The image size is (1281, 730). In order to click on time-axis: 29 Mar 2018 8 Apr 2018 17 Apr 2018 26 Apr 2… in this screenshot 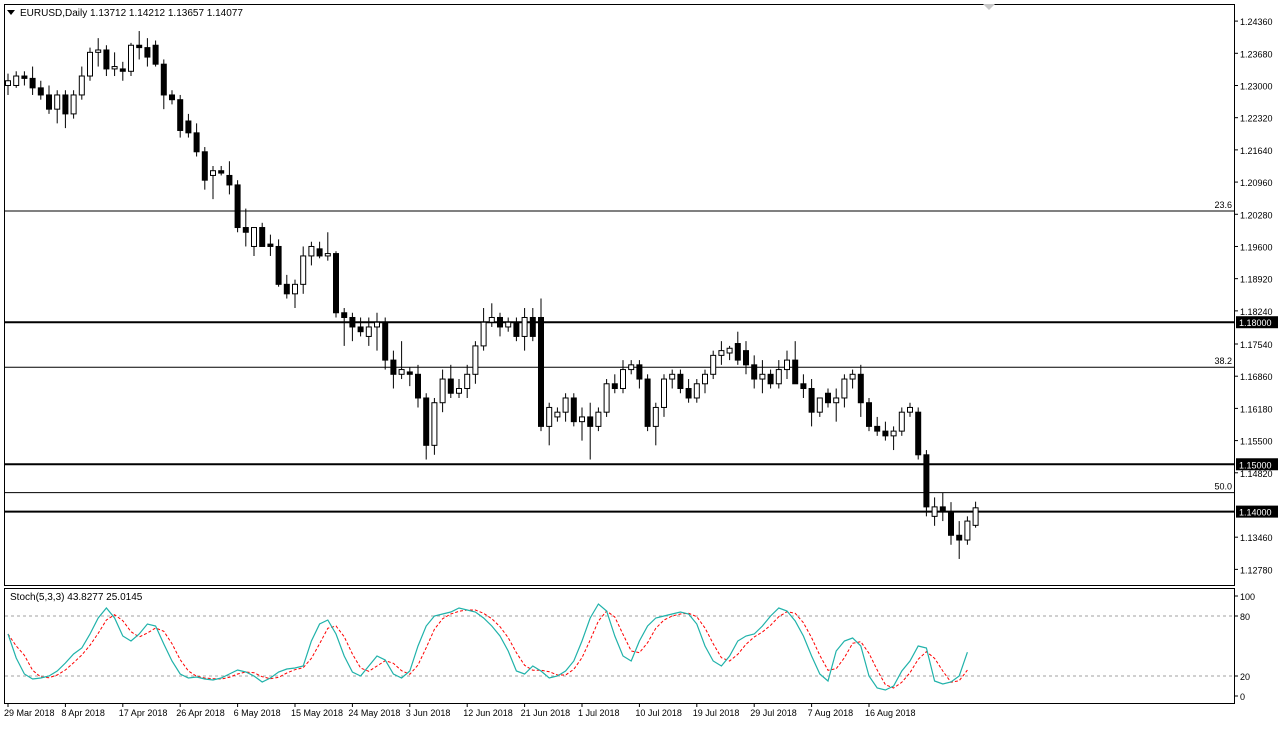, I will do `click(460, 710)`.